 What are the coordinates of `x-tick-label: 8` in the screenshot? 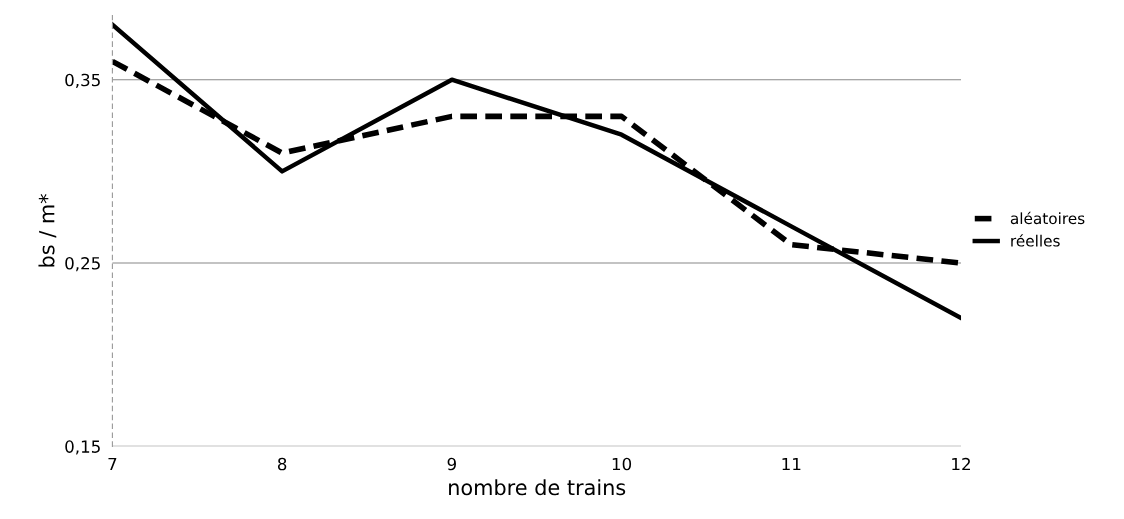 It's located at (282, 464).